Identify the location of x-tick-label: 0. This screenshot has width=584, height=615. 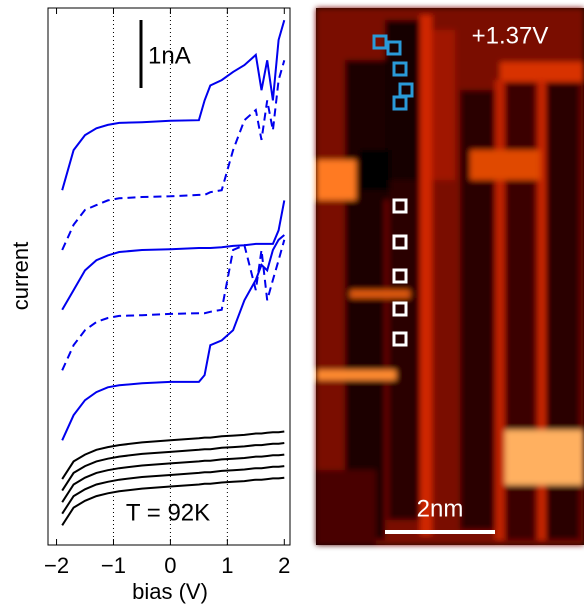
(170, 565).